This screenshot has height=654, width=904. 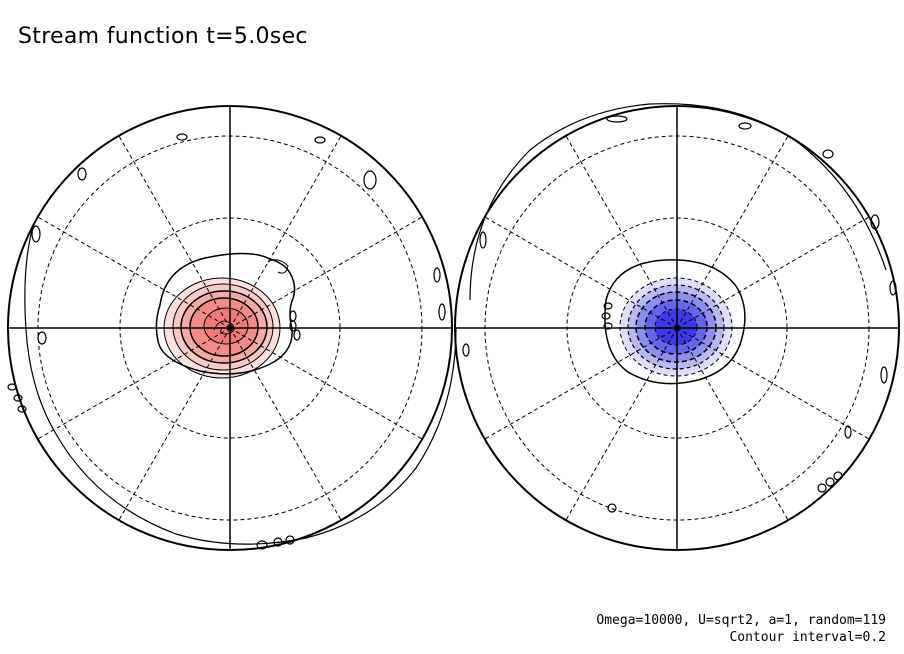 I want to click on left-positive-vortex, so click(x=225, y=315).